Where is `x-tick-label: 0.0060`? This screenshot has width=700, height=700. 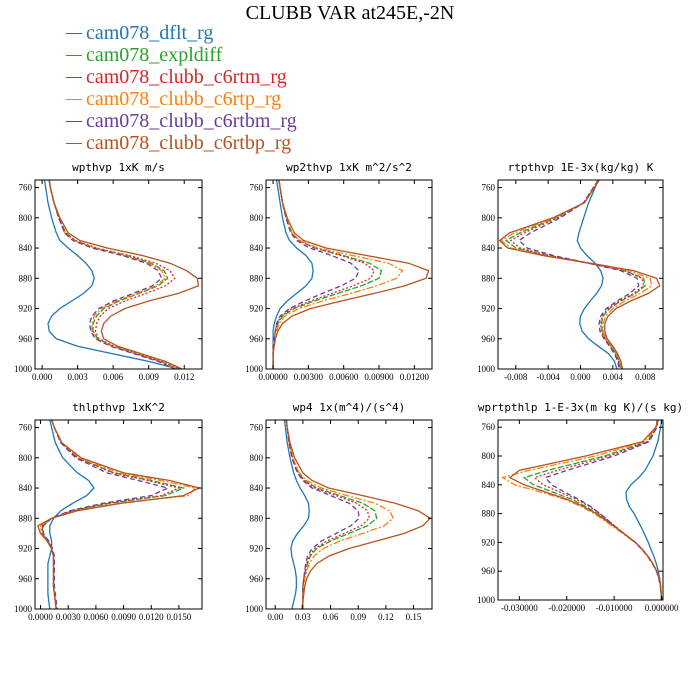
x-tick-label: 0.0060 is located at coordinates (96, 617).